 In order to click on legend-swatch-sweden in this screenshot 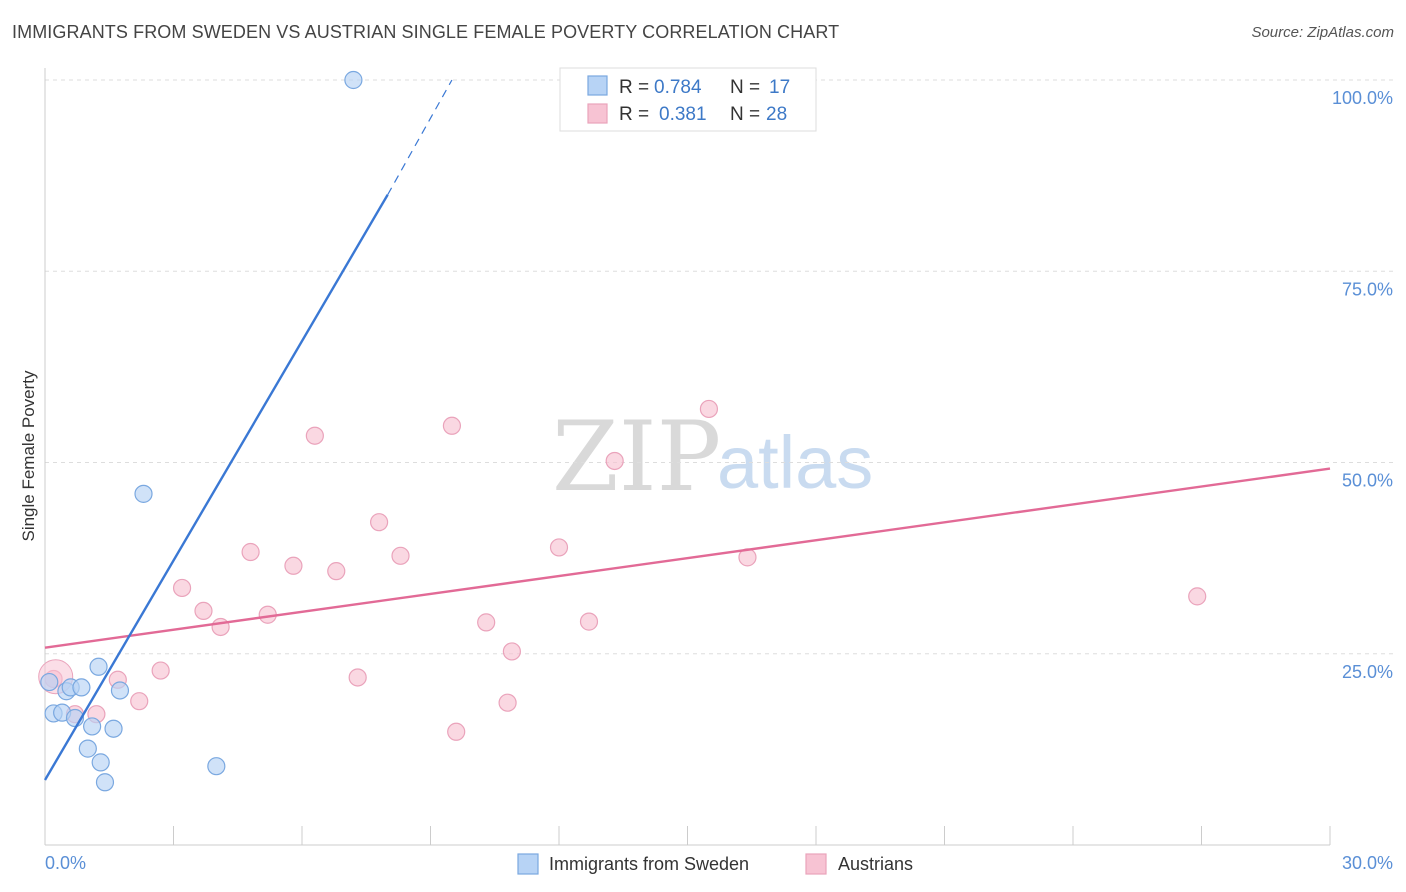, I will do `click(528, 864)`.